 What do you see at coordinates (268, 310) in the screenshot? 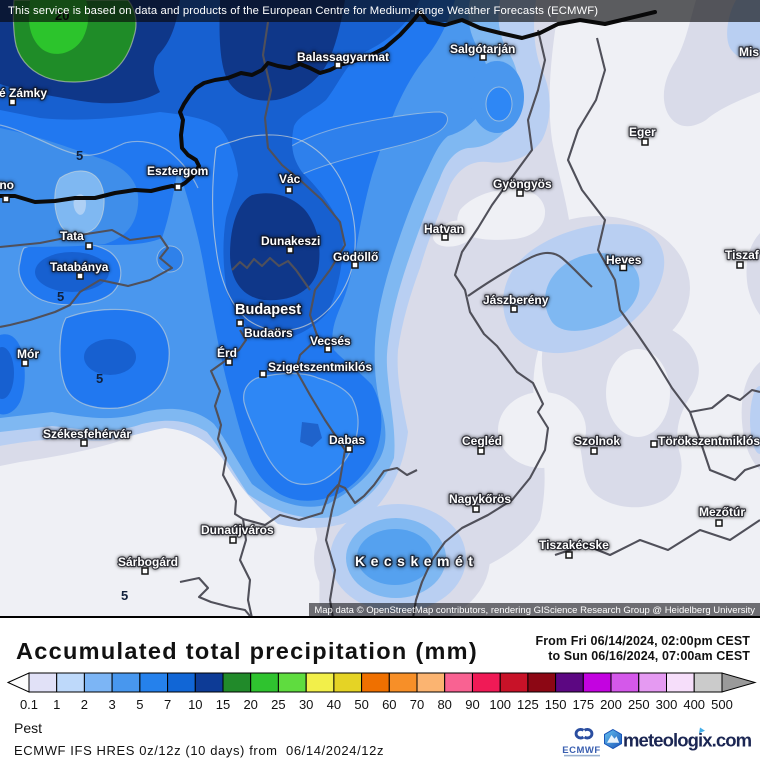
I see `svg-text: Budapest` at bounding box center [268, 310].